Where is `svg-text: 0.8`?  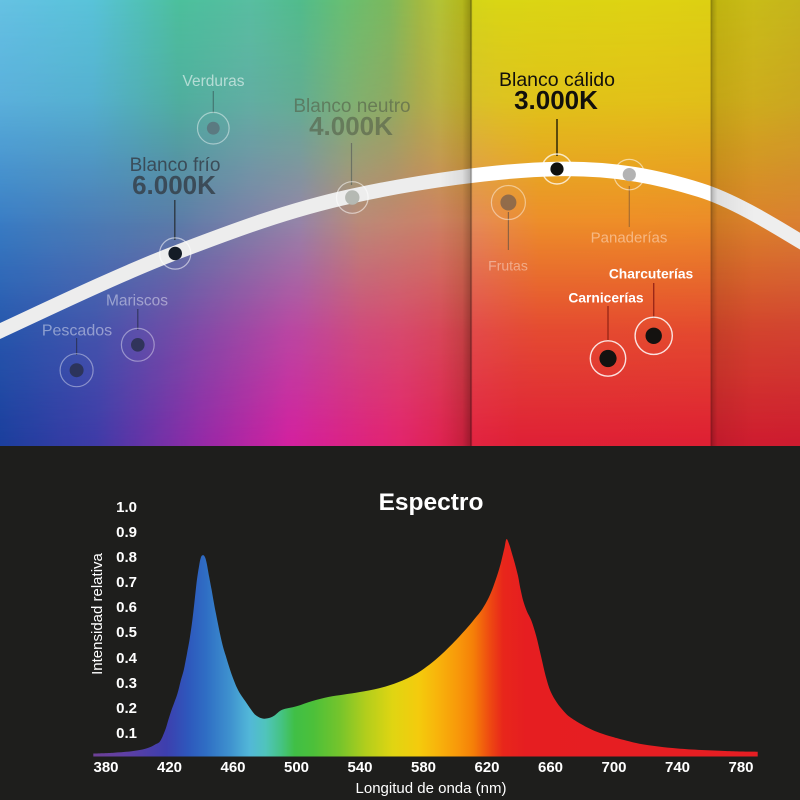 svg-text: 0.8 is located at coordinates (126, 557).